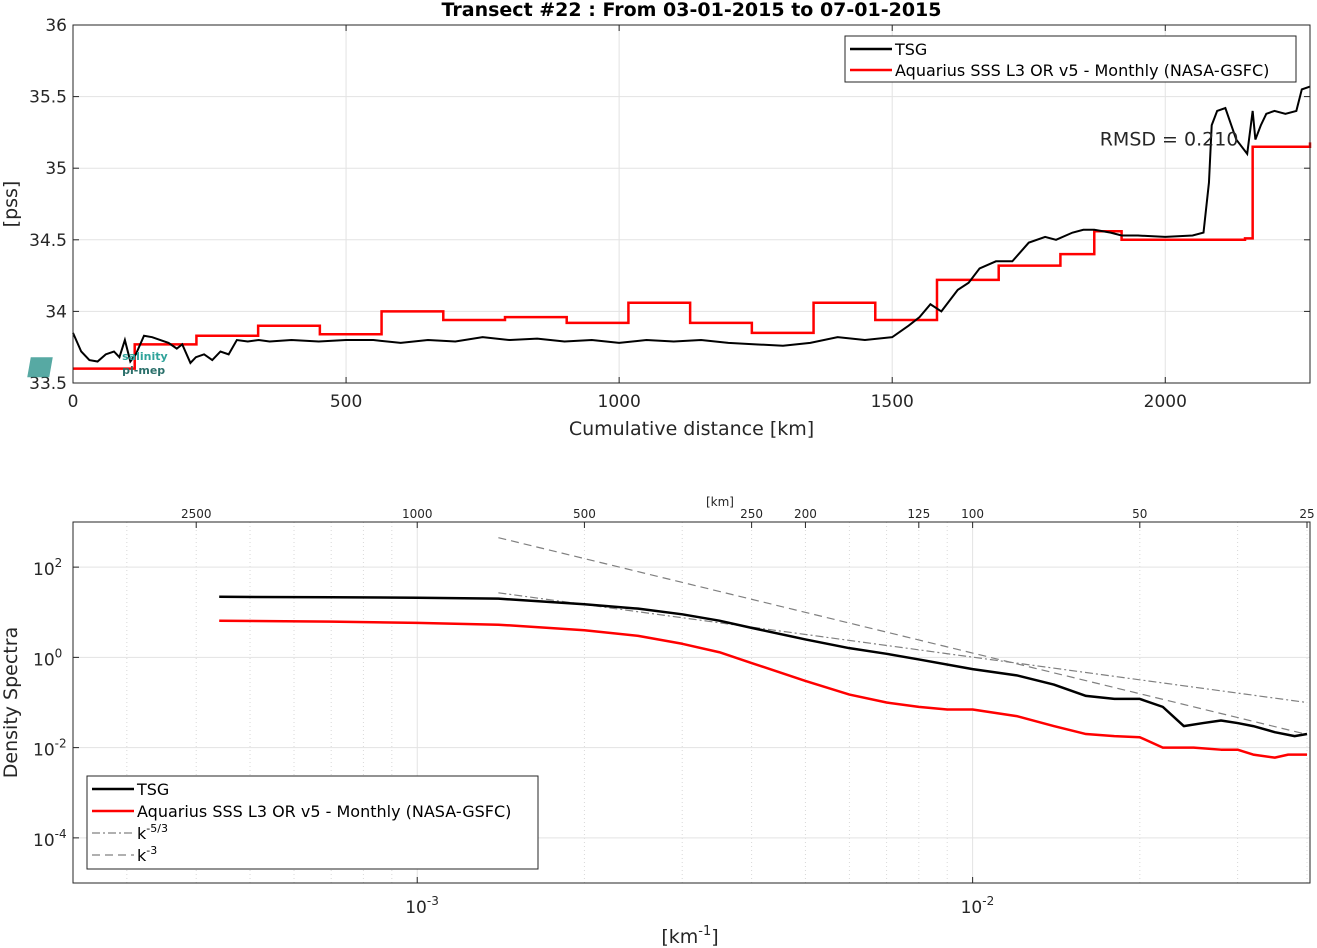  What do you see at coordinates (1165, 402) in the screenshot?
I see `top-x-tick-label: 2000` at bounding box center [1165, 402].